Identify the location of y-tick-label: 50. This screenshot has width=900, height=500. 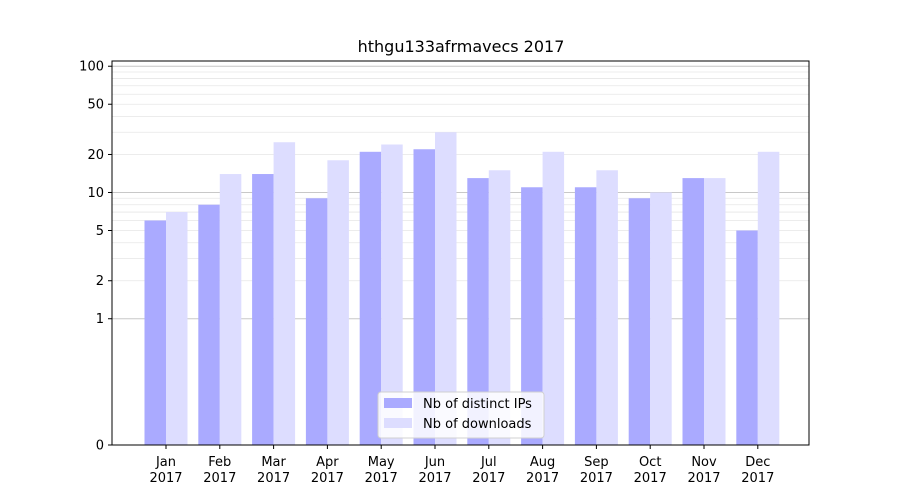
(95, 105).